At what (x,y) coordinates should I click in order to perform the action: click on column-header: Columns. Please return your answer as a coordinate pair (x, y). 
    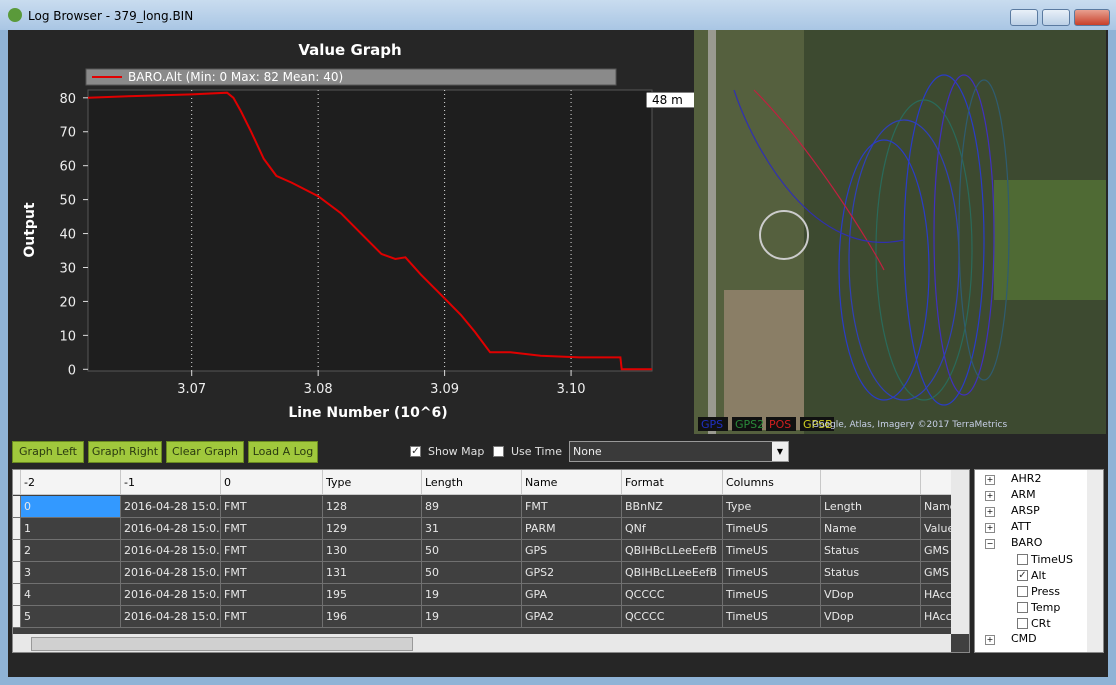
    Looking at the image, I should click on (772, 482).